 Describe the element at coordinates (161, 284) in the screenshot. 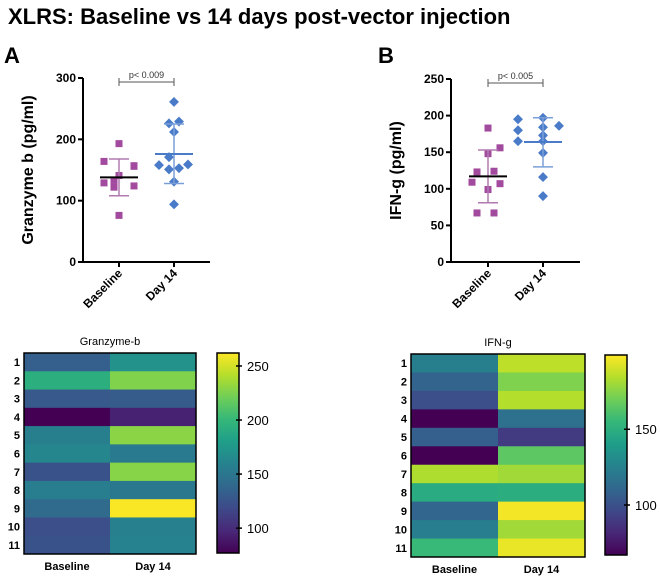

I see `x-tick-label: Day 14` at that location.